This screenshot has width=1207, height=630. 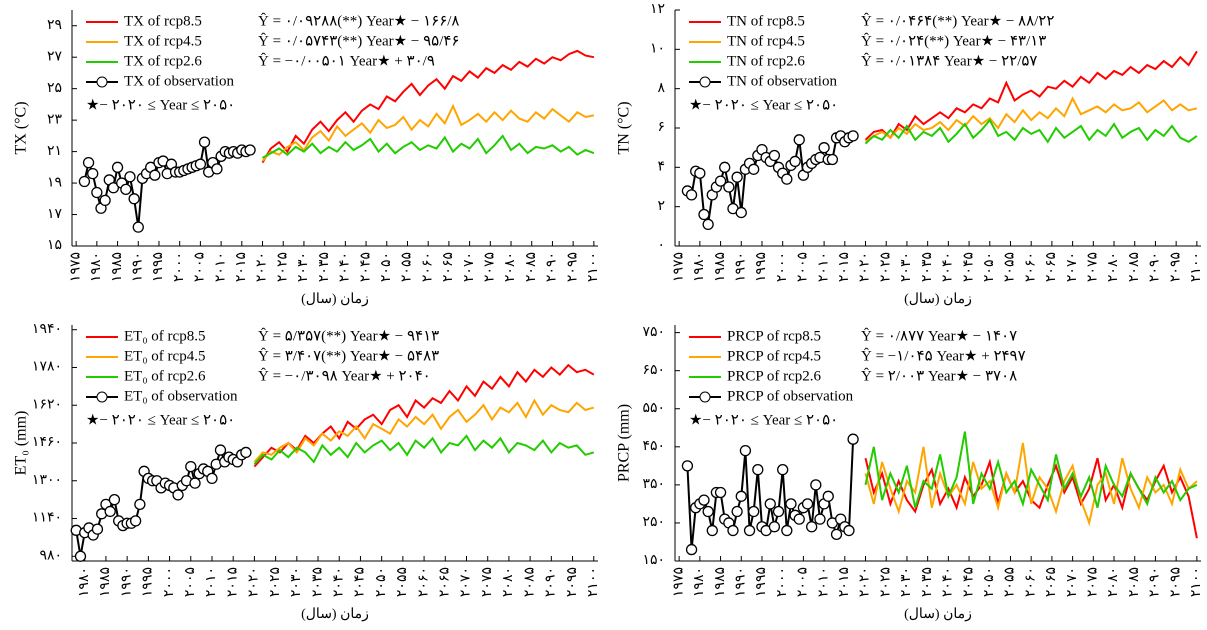 I want to click on legend-label: TN of rcp4.5, so click(x=766, y=41).